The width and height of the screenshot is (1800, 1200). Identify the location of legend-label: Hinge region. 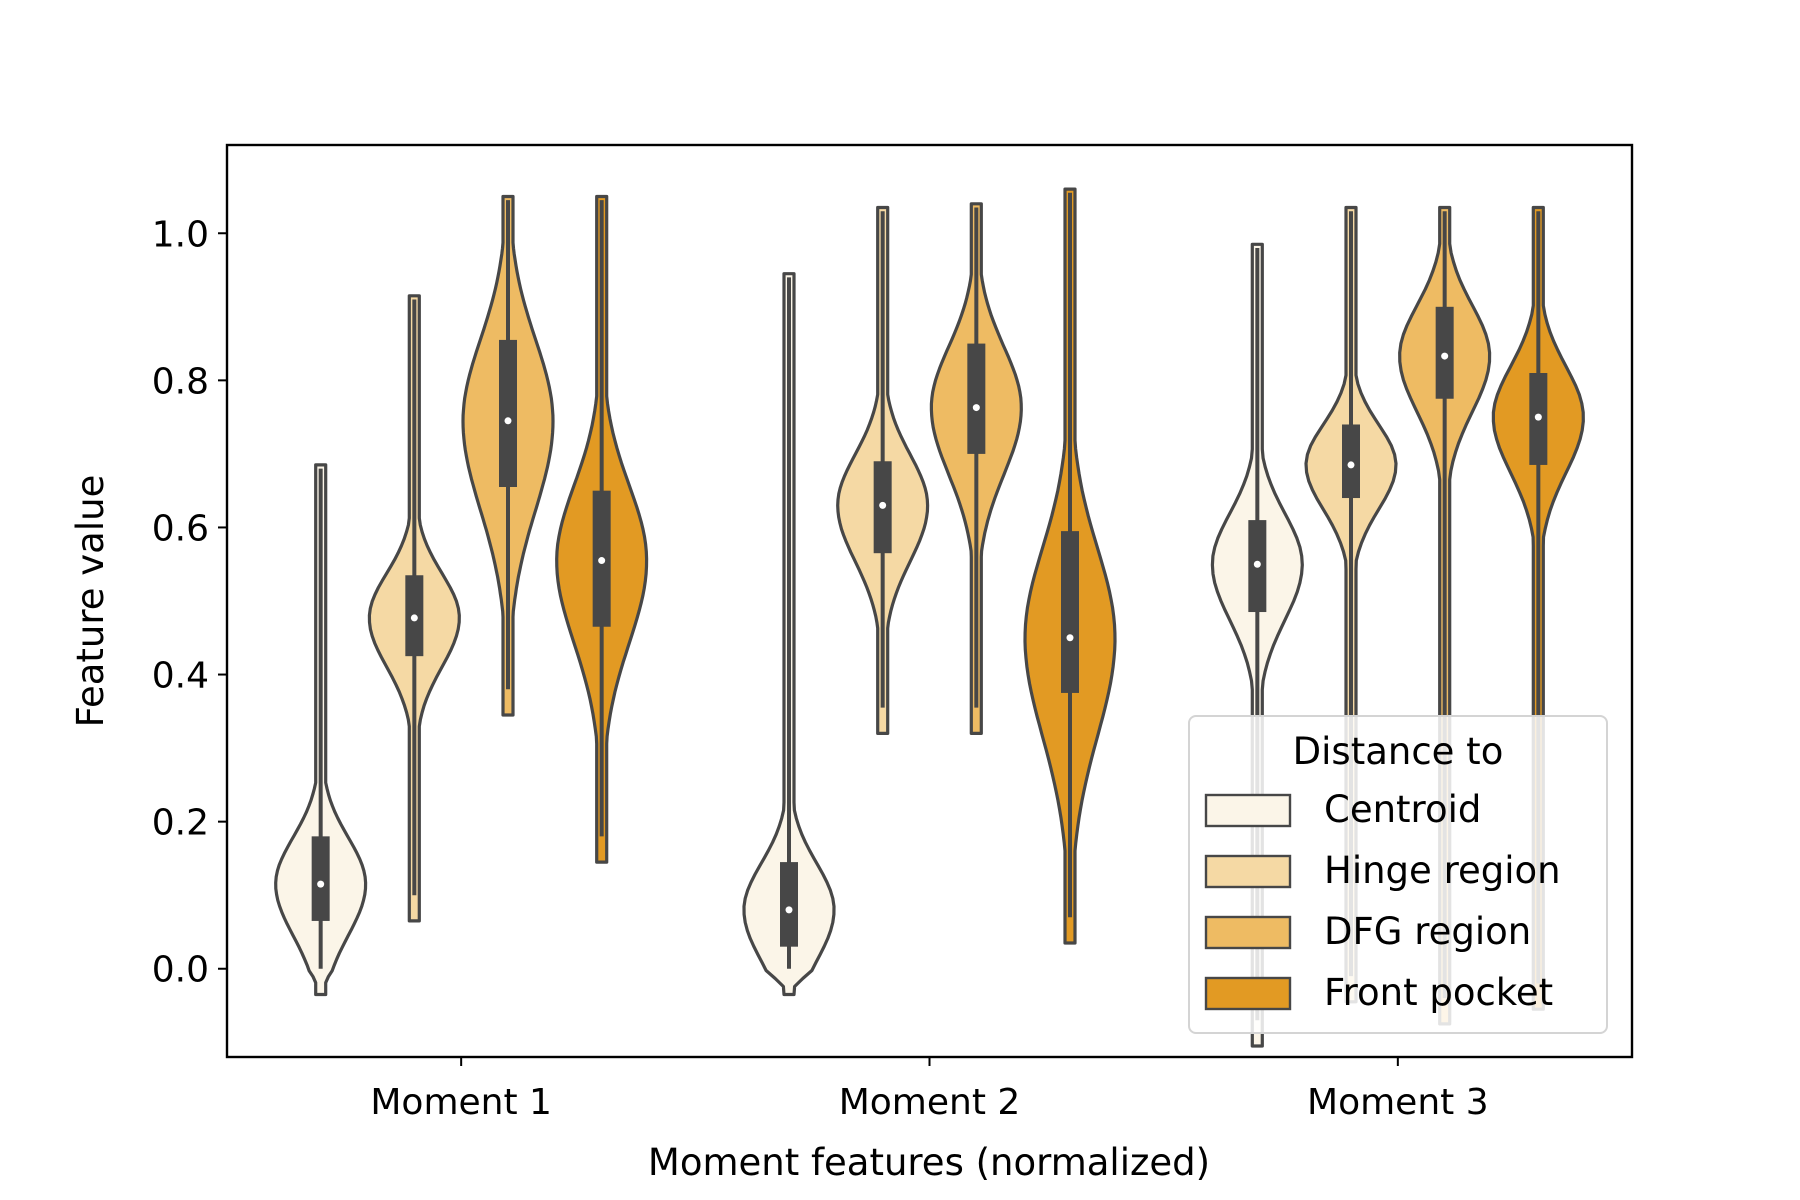
(1442, 870).